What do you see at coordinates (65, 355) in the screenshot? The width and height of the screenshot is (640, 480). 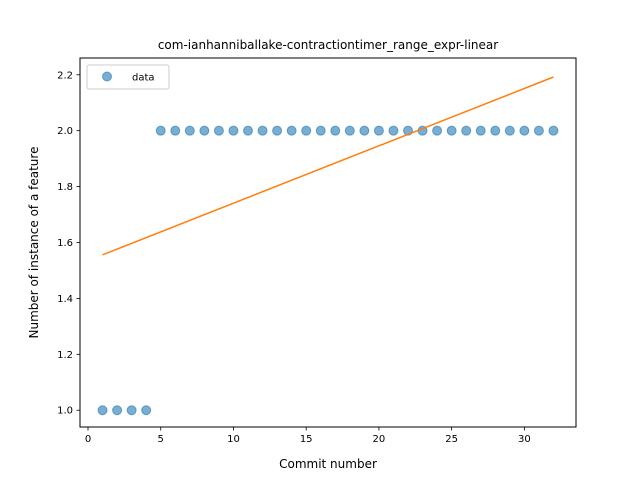 I see `y-tick-label: 1.2` at bounding box center [65, 355].